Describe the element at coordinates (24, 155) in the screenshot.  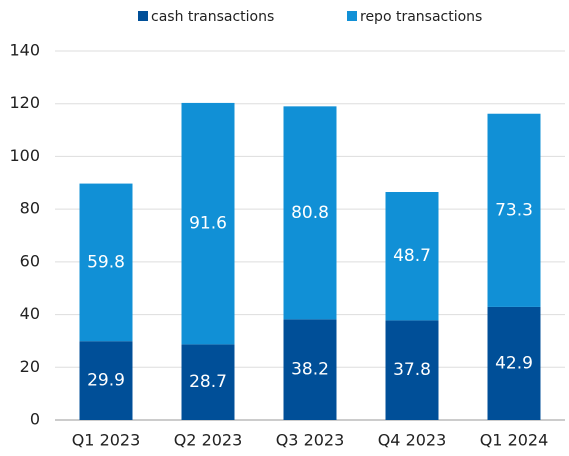
I see `y-tick-label: 100` at that location.